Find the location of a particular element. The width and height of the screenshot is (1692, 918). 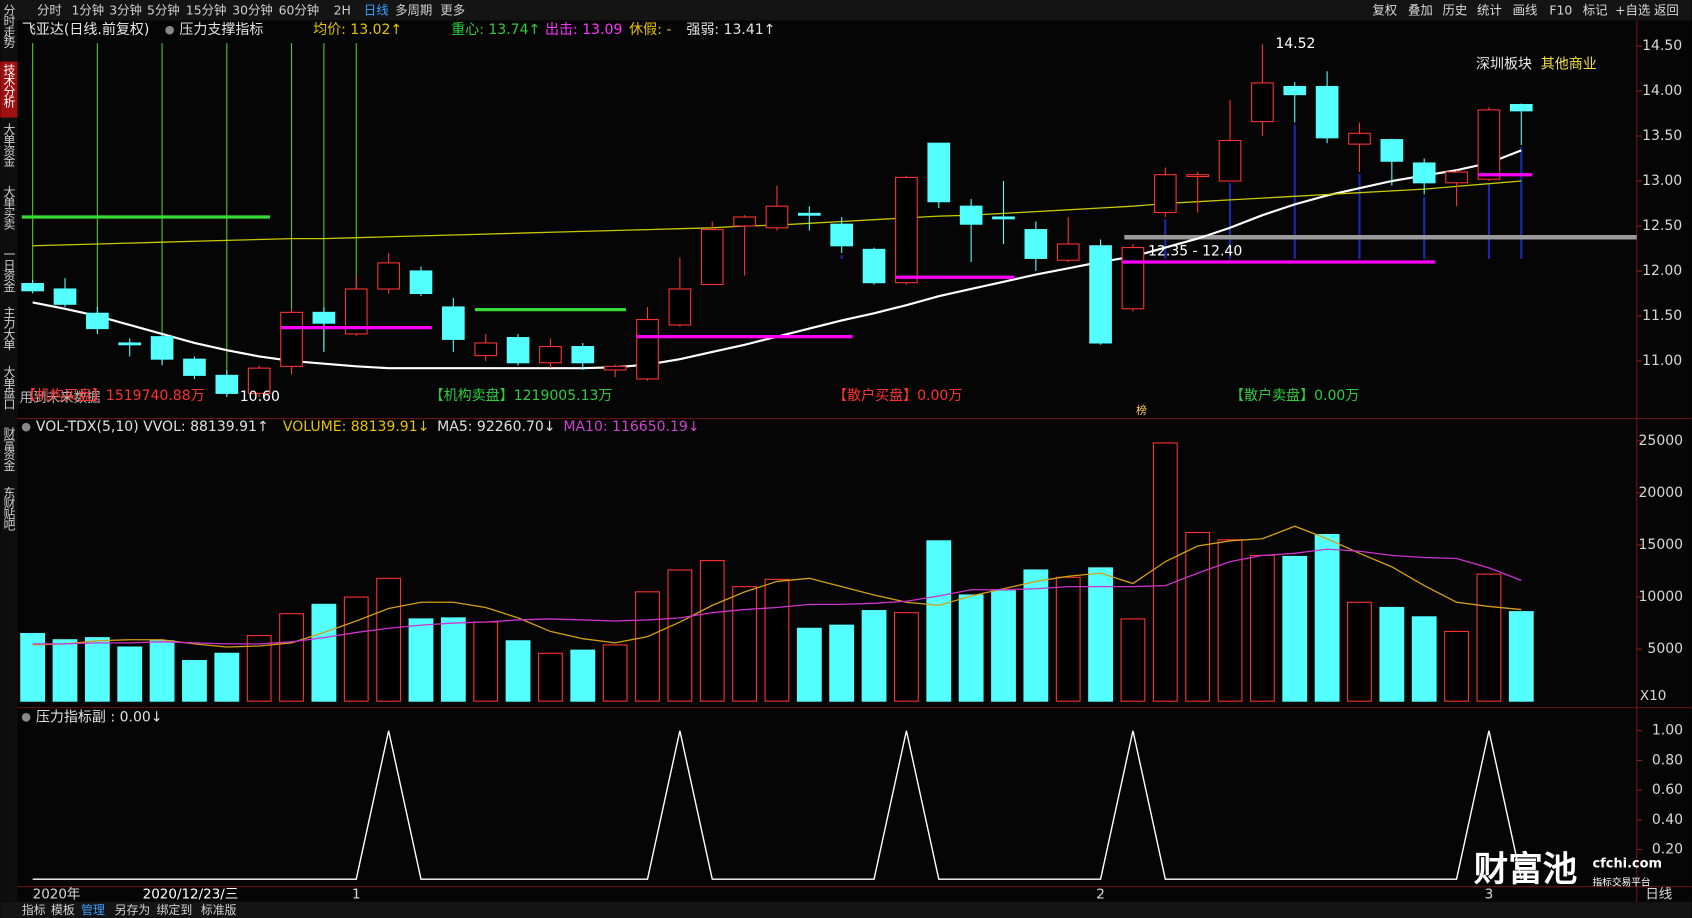

header-item: 压力指标副 : 0.00↓ is located at coordinates (99, 717).